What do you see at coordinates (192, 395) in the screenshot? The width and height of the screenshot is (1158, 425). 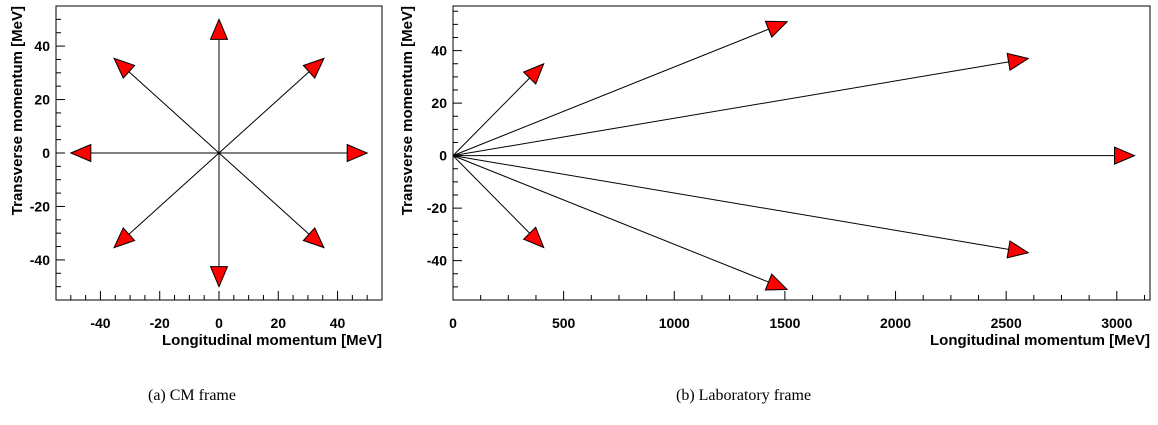 I see `caption-cm: (a) CM frame` at bounding box center [192, 395].